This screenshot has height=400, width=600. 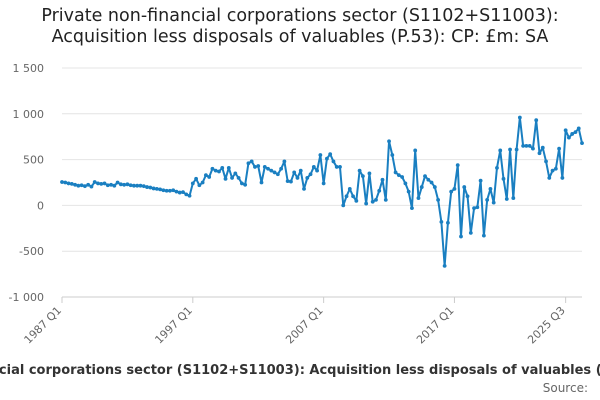 What do you see at coordinates (29, 114) in the screenshot?
I see `y-tick-label: 1 000` at bounding box center [29, 114].